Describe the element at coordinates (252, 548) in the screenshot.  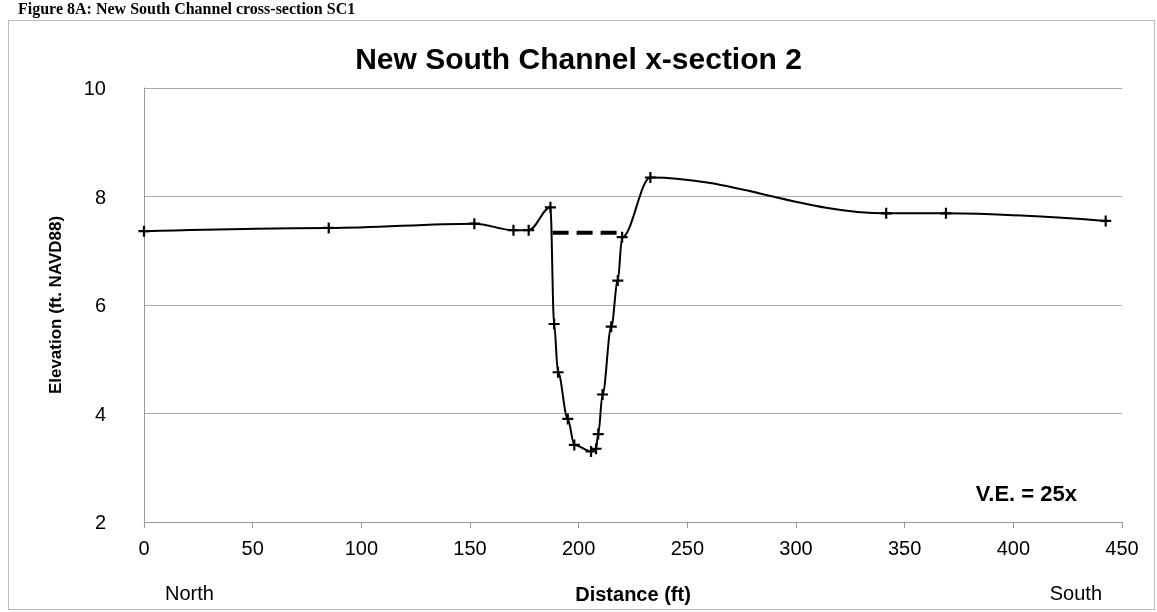
I see `x-tick-label: 50` at that location.